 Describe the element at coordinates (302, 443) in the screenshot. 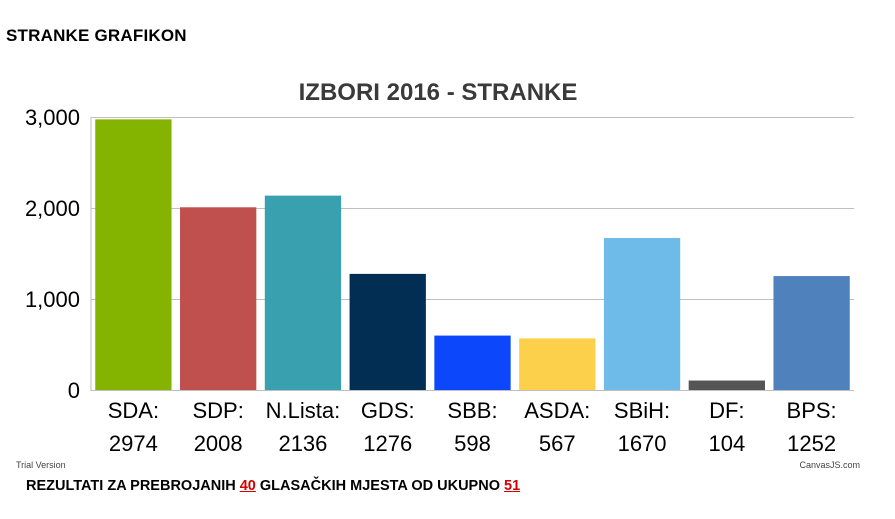

I see `bar-value-label: 2136` at that location.